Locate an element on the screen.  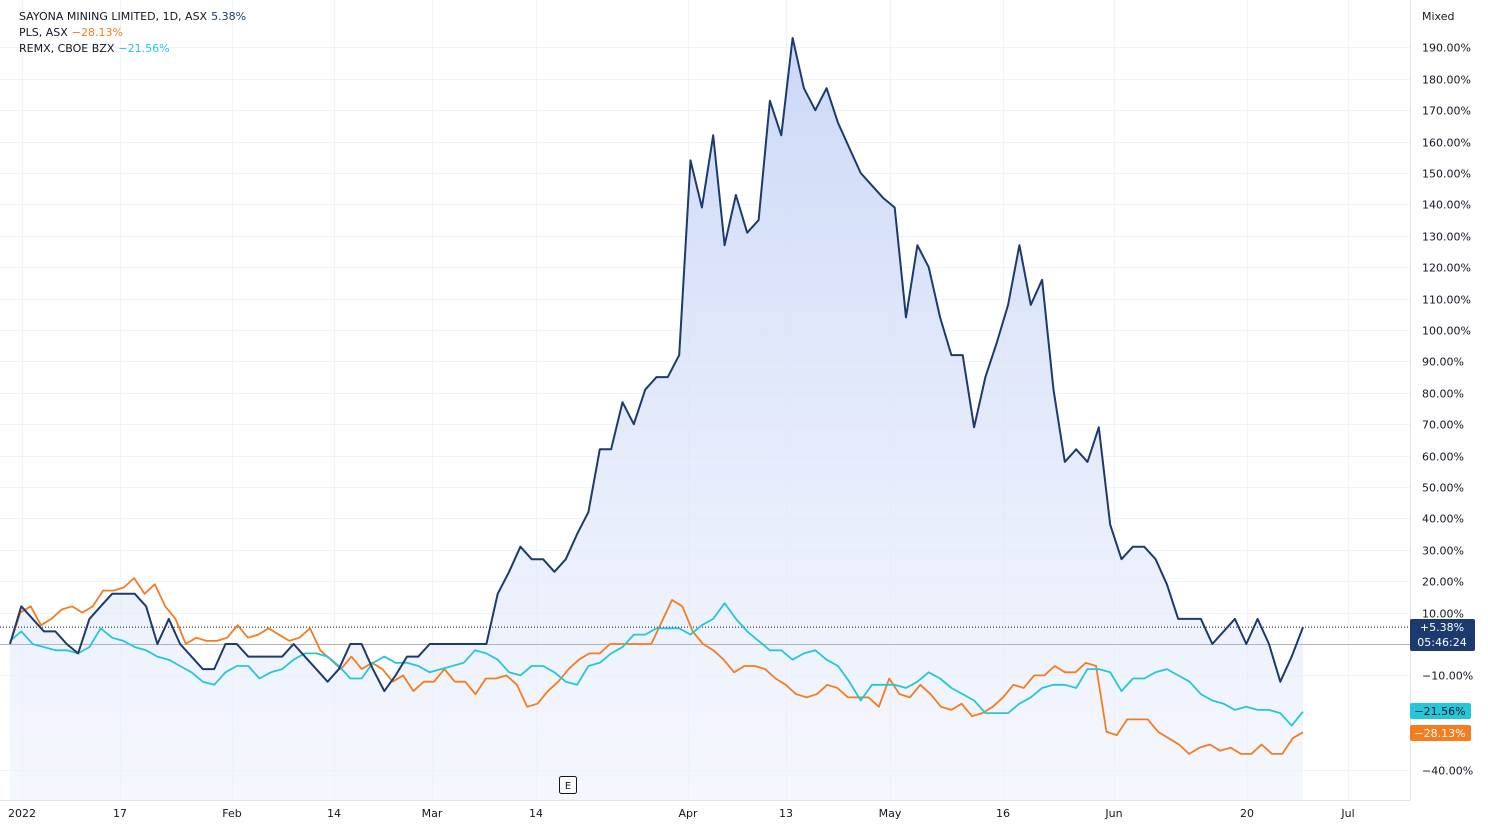
pls-badge-value: −28.13% is located at coordinates (1439, 733).